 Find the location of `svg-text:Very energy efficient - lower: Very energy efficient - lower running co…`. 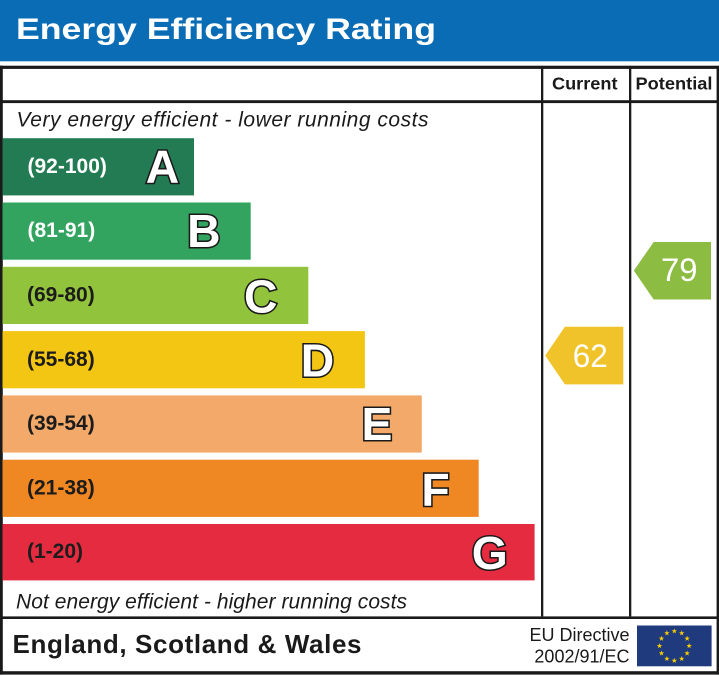

svg-text:Very energy efficient - lower: Very energy efficient - lower running co… is located at coordinates (223, 120).